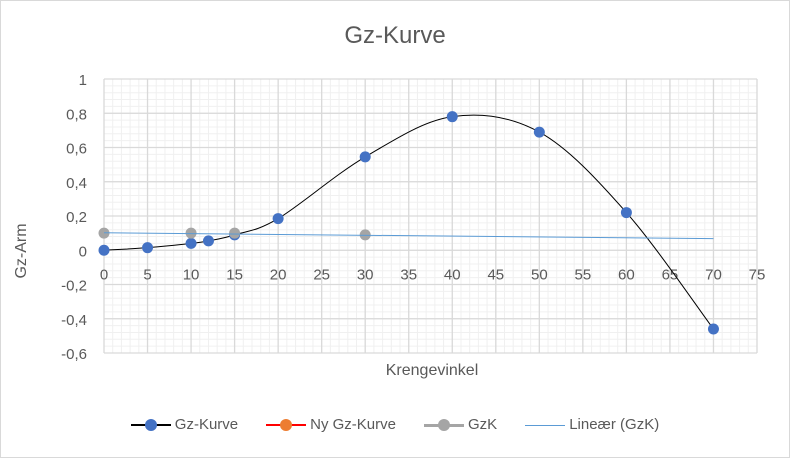 This screenshot has height=458, width=790. Describe the element at coordinates (408, 274) in the screenshot. I see `x-tick-label: 35` at that location.